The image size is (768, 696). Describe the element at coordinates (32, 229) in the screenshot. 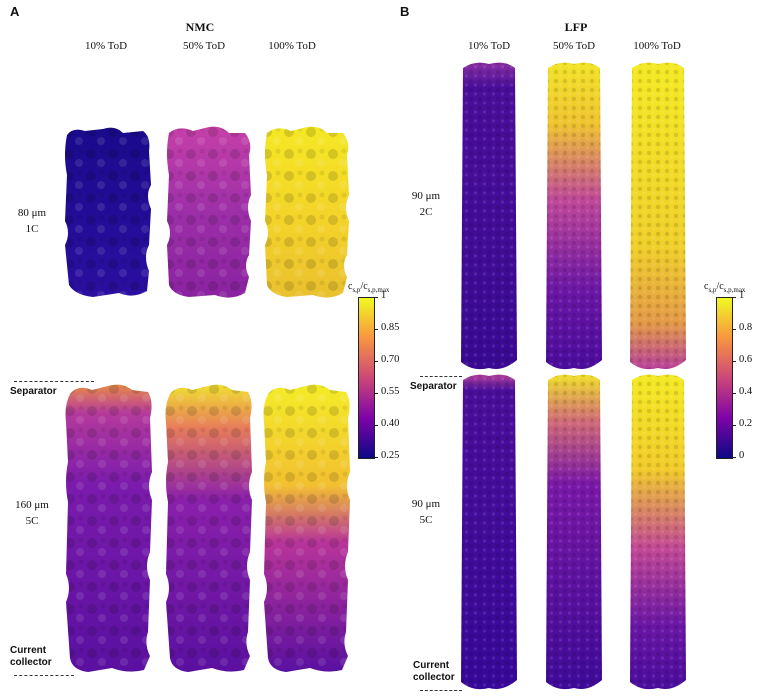

I see `panel-a-row1-rate: 1C` at that location.